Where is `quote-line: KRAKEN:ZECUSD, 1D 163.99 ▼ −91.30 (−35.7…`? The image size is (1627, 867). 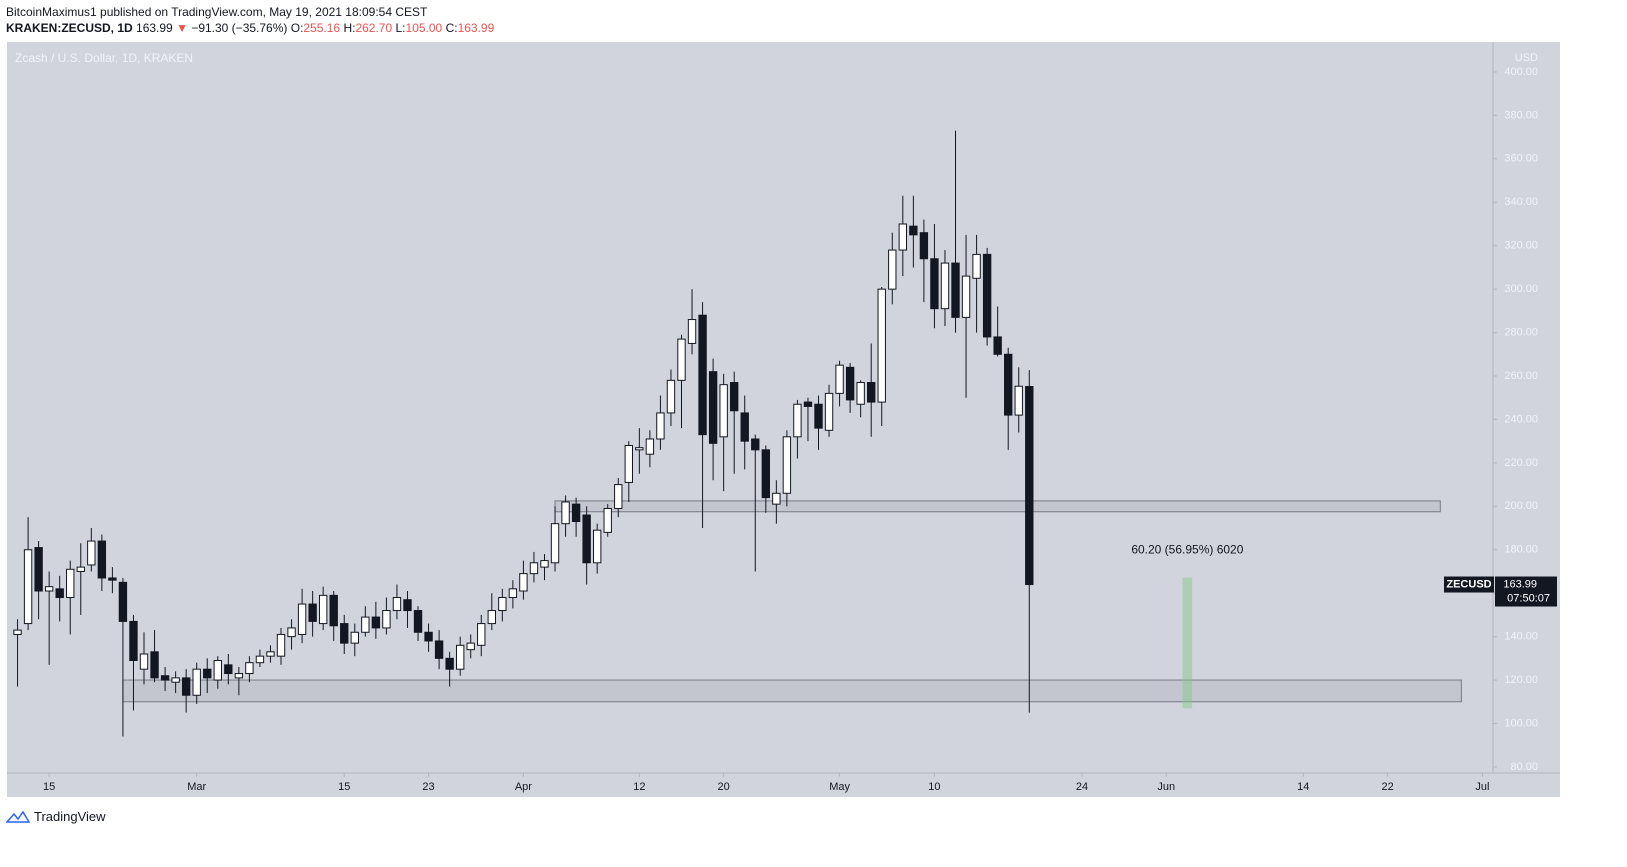
quote-line: KRAKEN:ZECUSD, 1D 163.99 ▼ −91.30 (−35.7… is located at coordinates (250, 28).